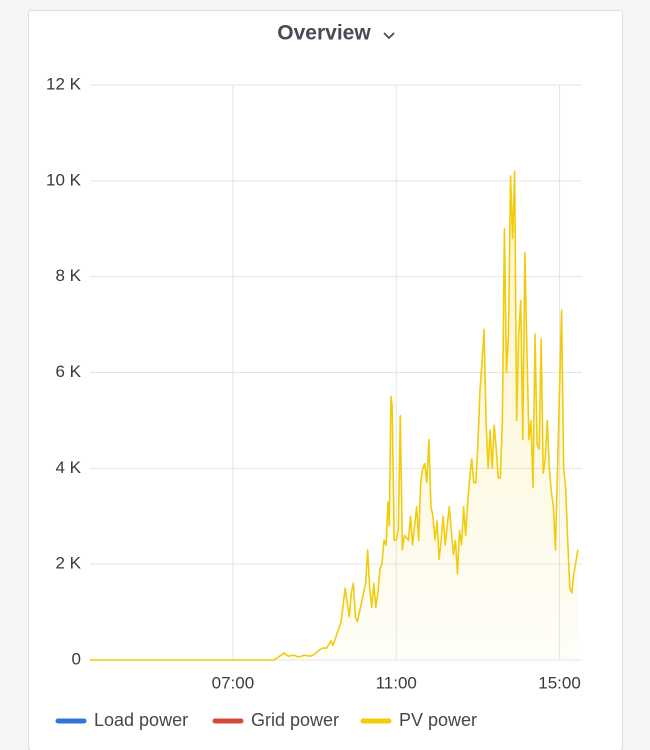 The width and height of the screenshot is (650, 750). Describe the element at coordinates (68, 467) in the screenshot. I see `y-tick-label: 4 K` at that location.